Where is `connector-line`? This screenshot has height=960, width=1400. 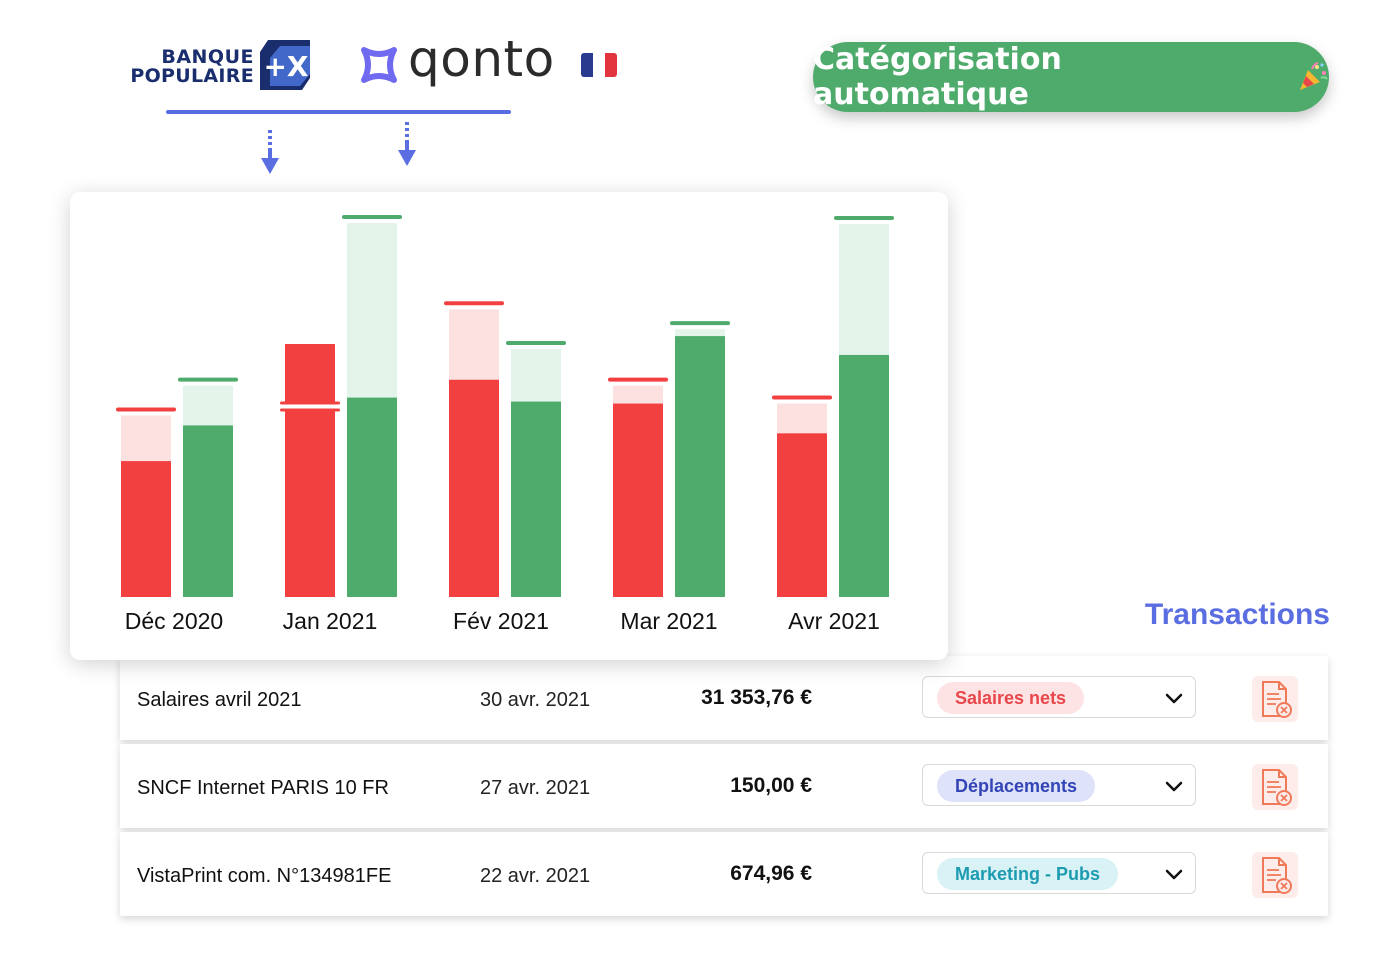 connector-line is located at coordinates (338, 112).